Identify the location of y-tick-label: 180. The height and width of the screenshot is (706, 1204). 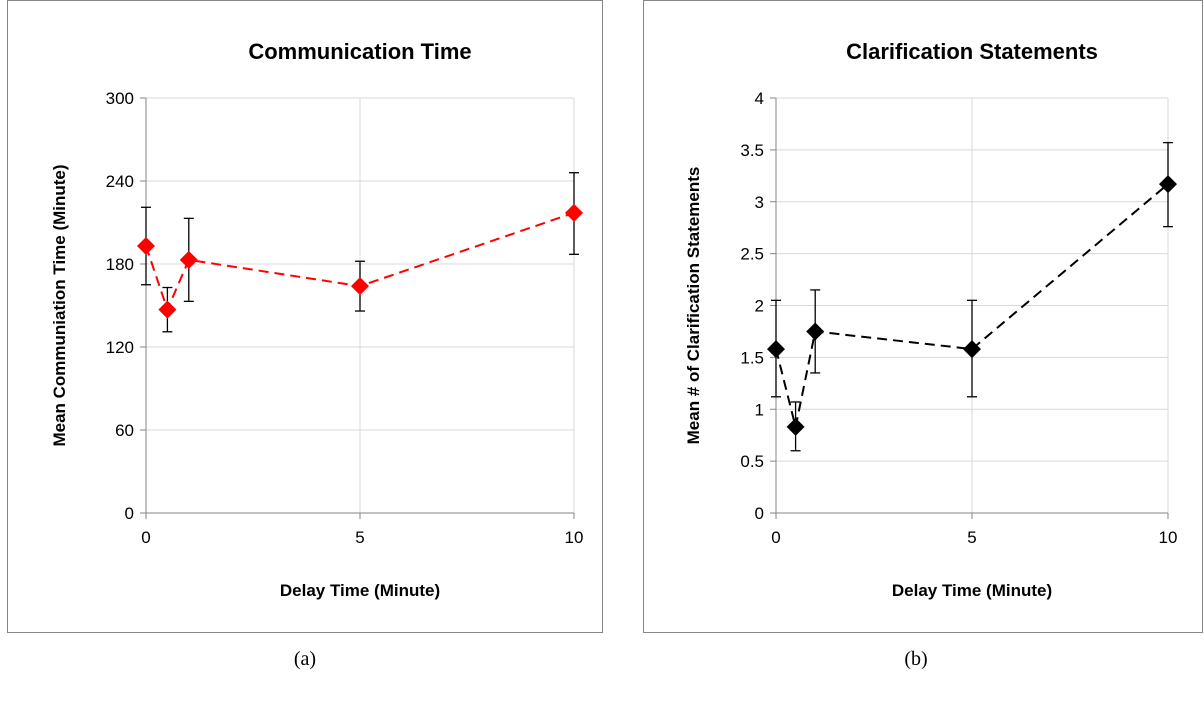
(120, 264).